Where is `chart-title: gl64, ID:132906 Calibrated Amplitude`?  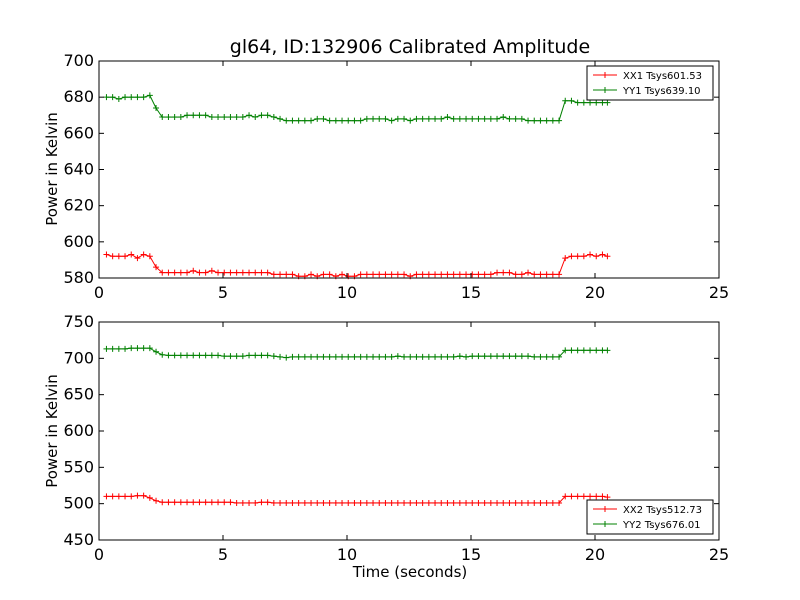 chart-title: gl64, ID:132906 Calibrated Amplitude is located at coordinates (410, 47).